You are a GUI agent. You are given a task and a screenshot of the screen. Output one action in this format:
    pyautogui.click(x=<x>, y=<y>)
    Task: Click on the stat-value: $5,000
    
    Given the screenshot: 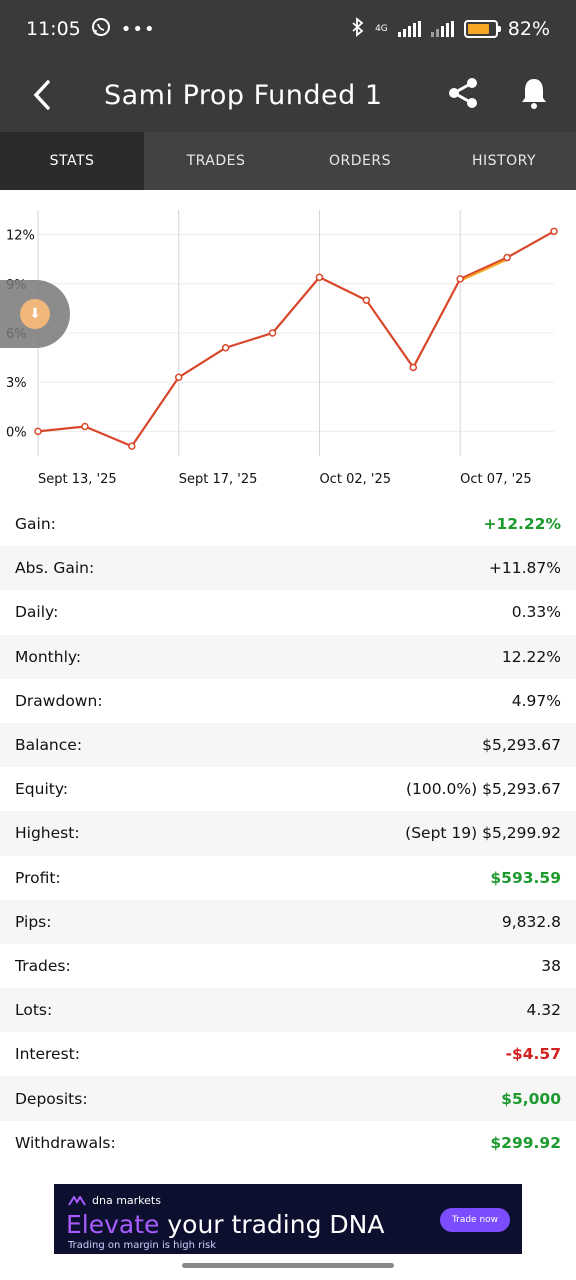 What is the action you would take?
    pyautogui.click(x=531, y=1098)
    